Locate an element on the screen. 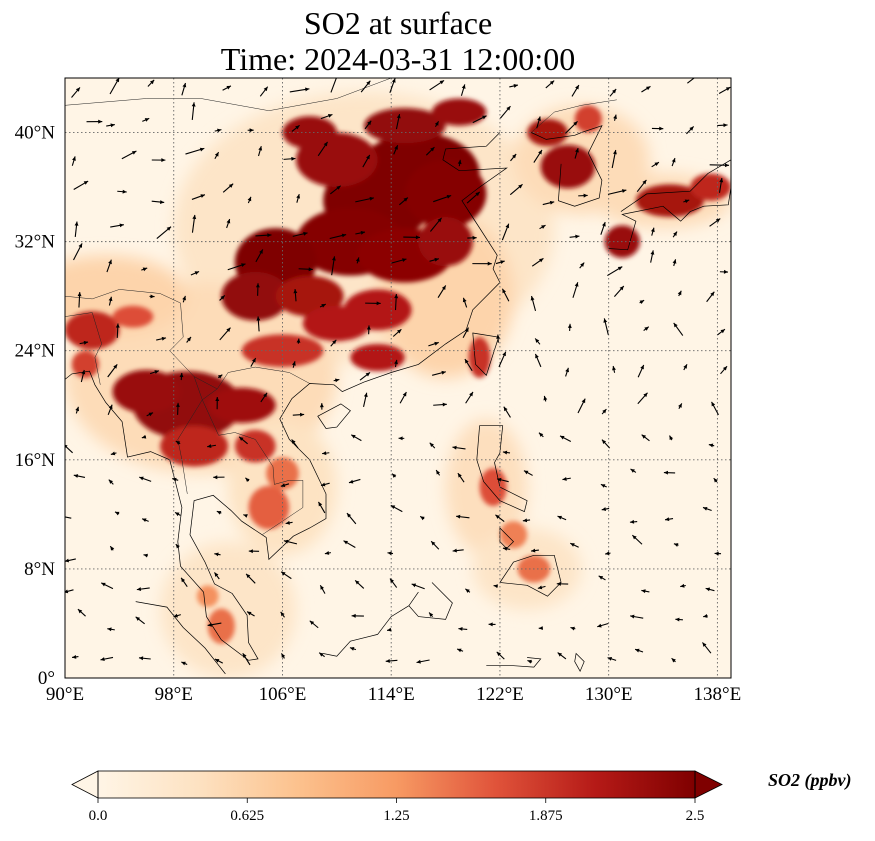 The height and width of the screenshot is (841, 875). longitude-tick-label: 114°E is located at coordinates (391, 694).